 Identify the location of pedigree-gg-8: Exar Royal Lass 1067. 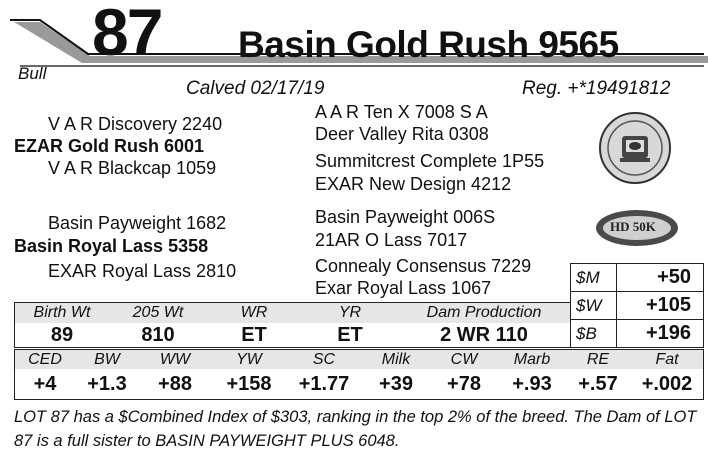
(403, 288).